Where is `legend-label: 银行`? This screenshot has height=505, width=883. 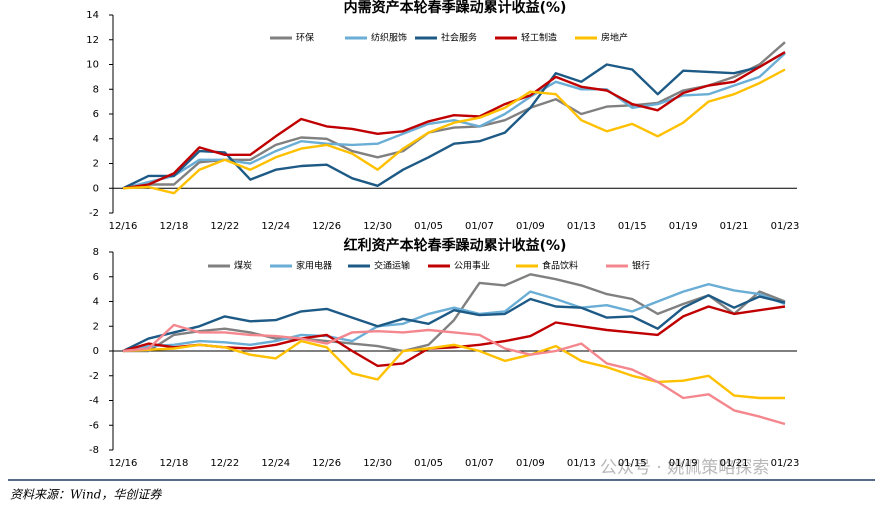
legend-label: 银行 is located at coordinates (641, 266).